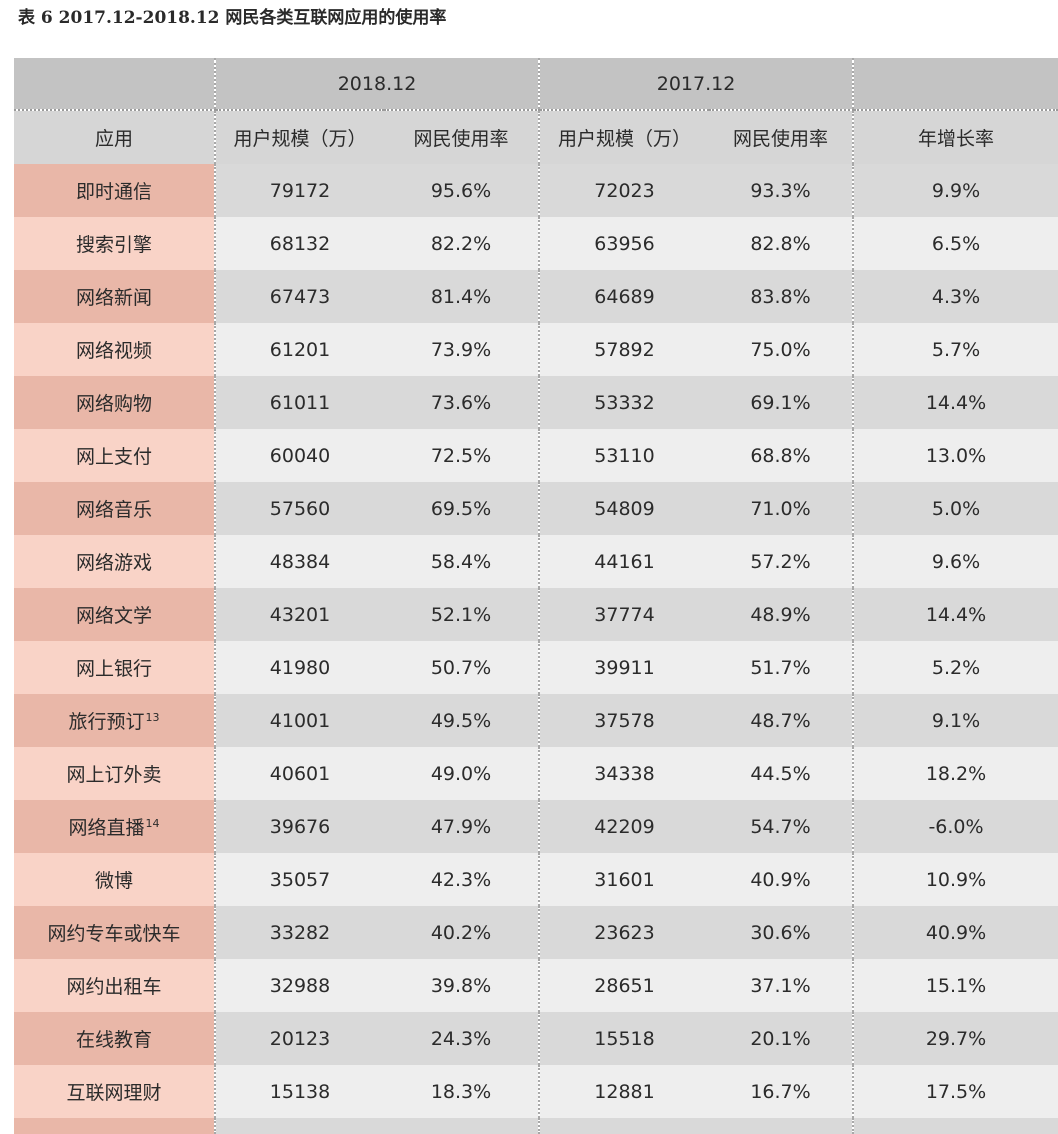 Image resolution: width=1058 pixels, height=1134 pixels. I want to click on growth-cell: 9.9%, so click(955, 190).